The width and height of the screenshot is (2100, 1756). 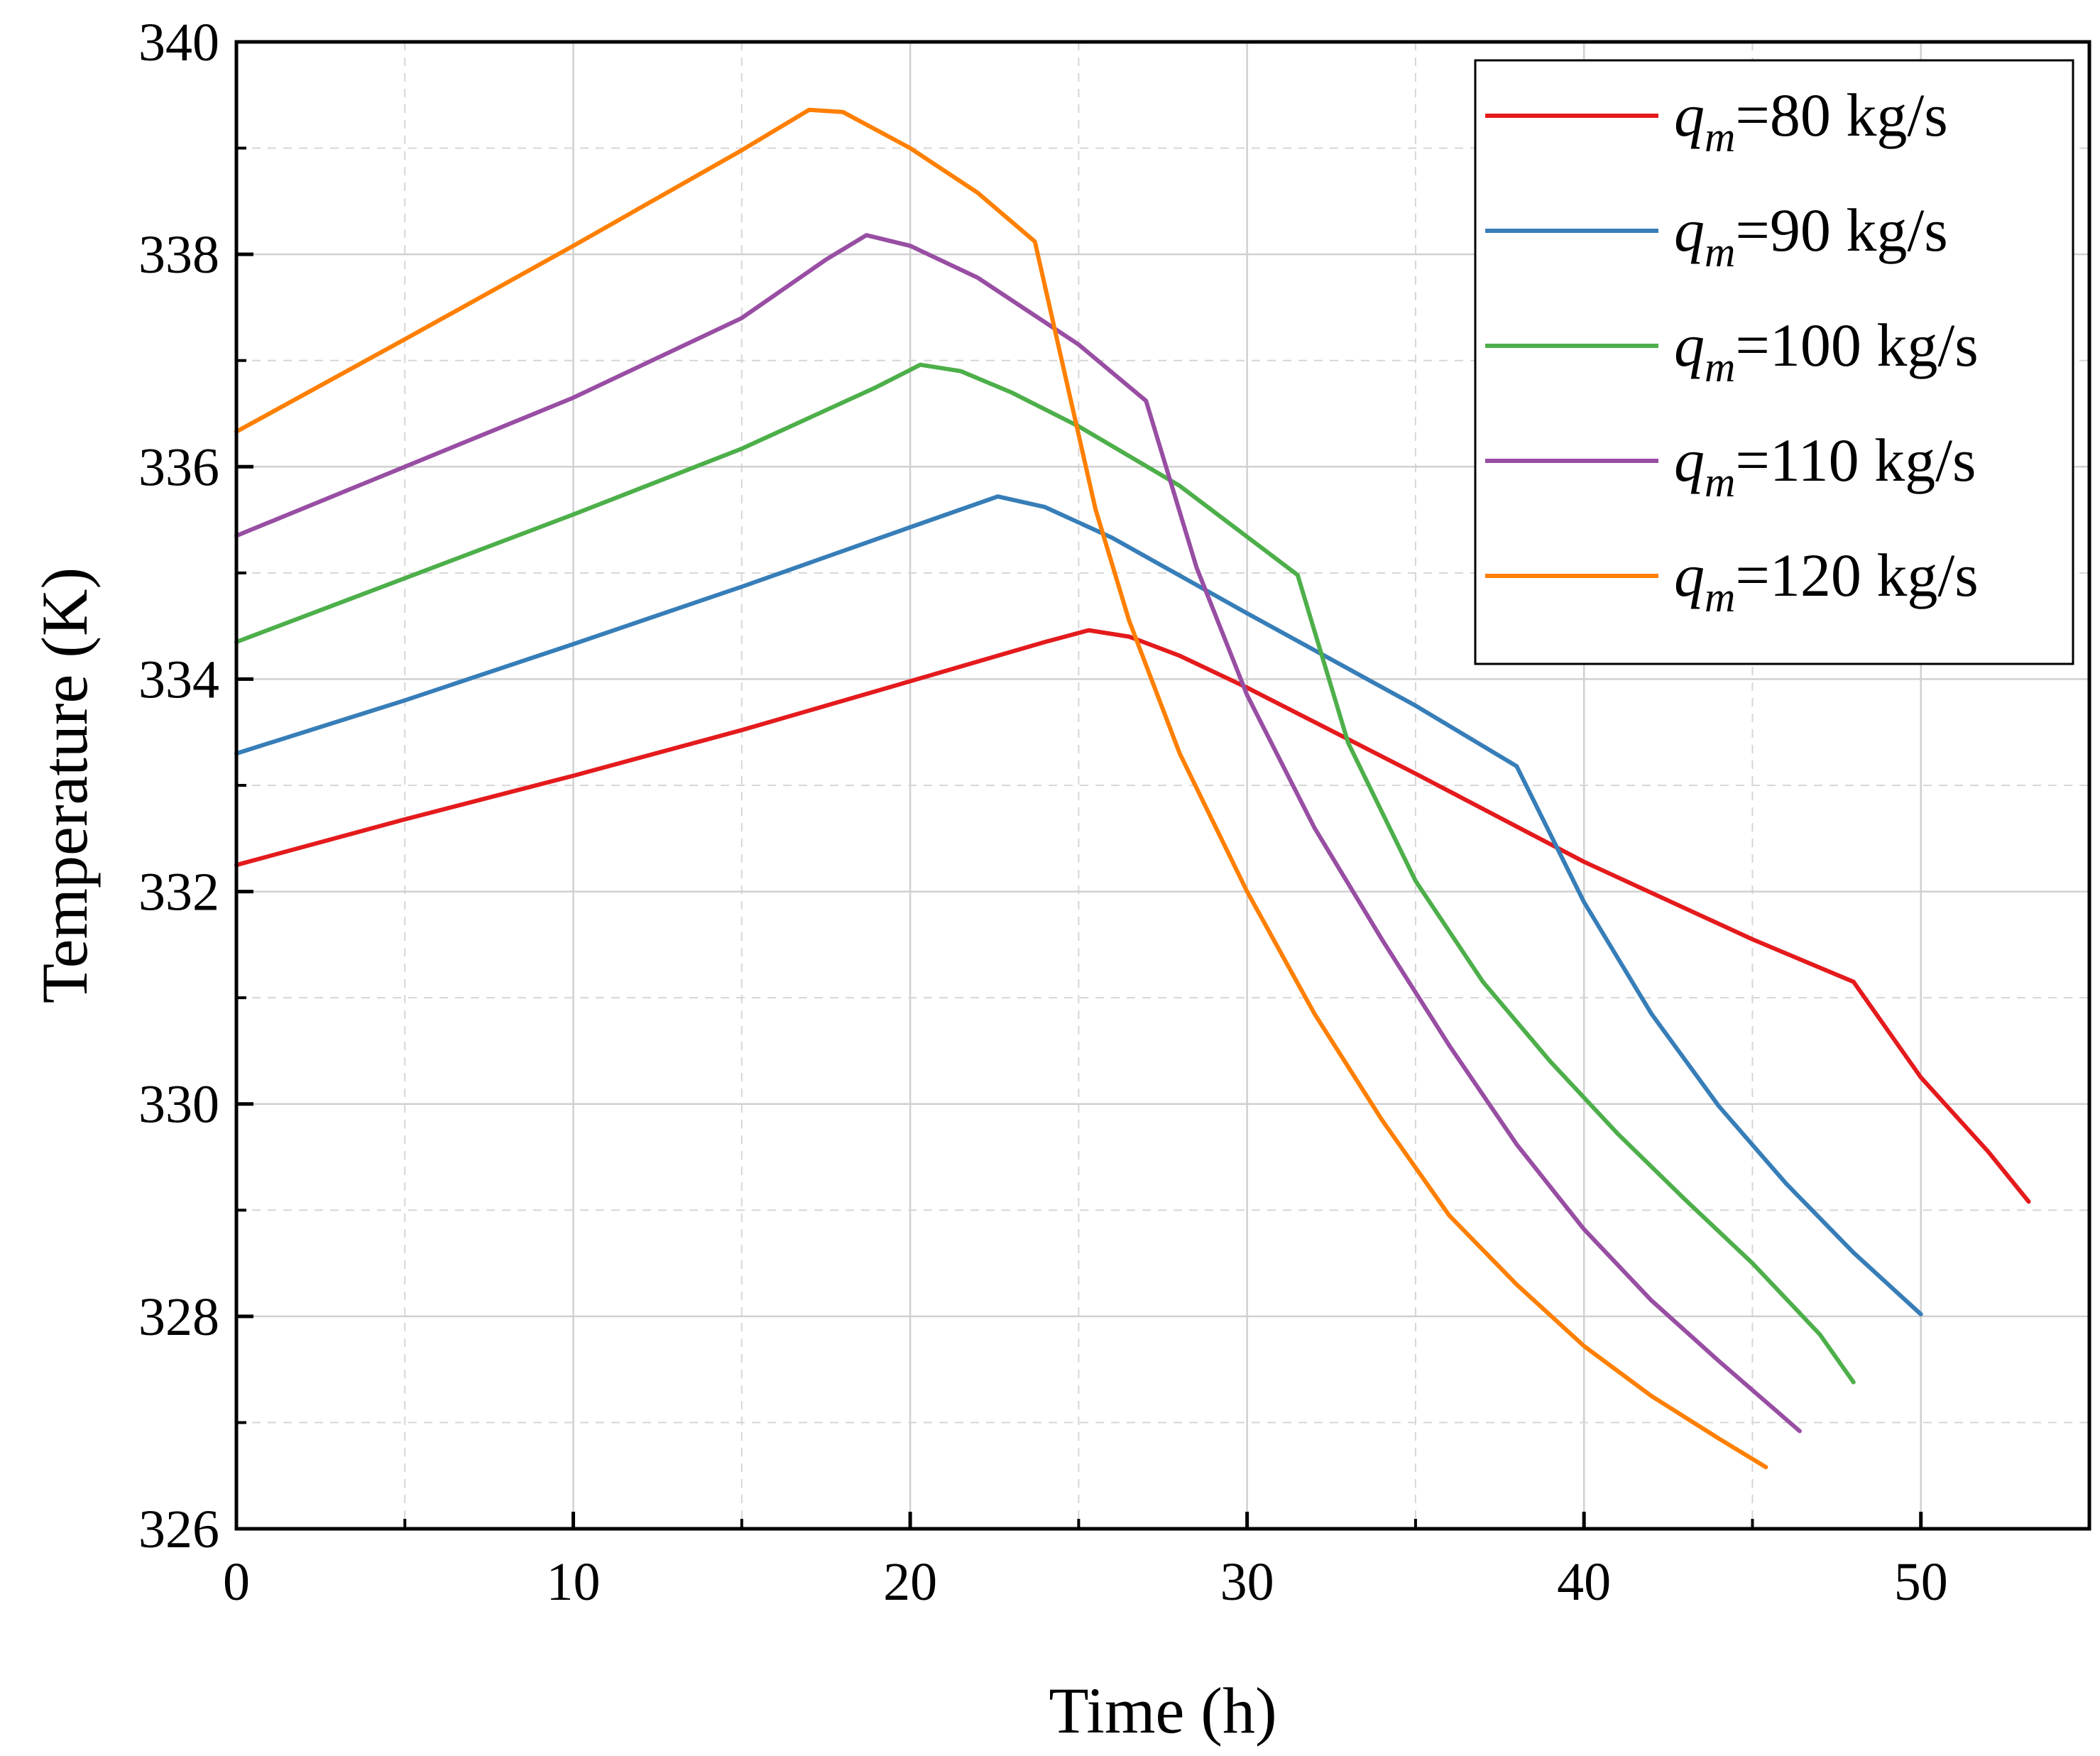 I want to click on y-tick-label: 338, so click(x=178, y=255).